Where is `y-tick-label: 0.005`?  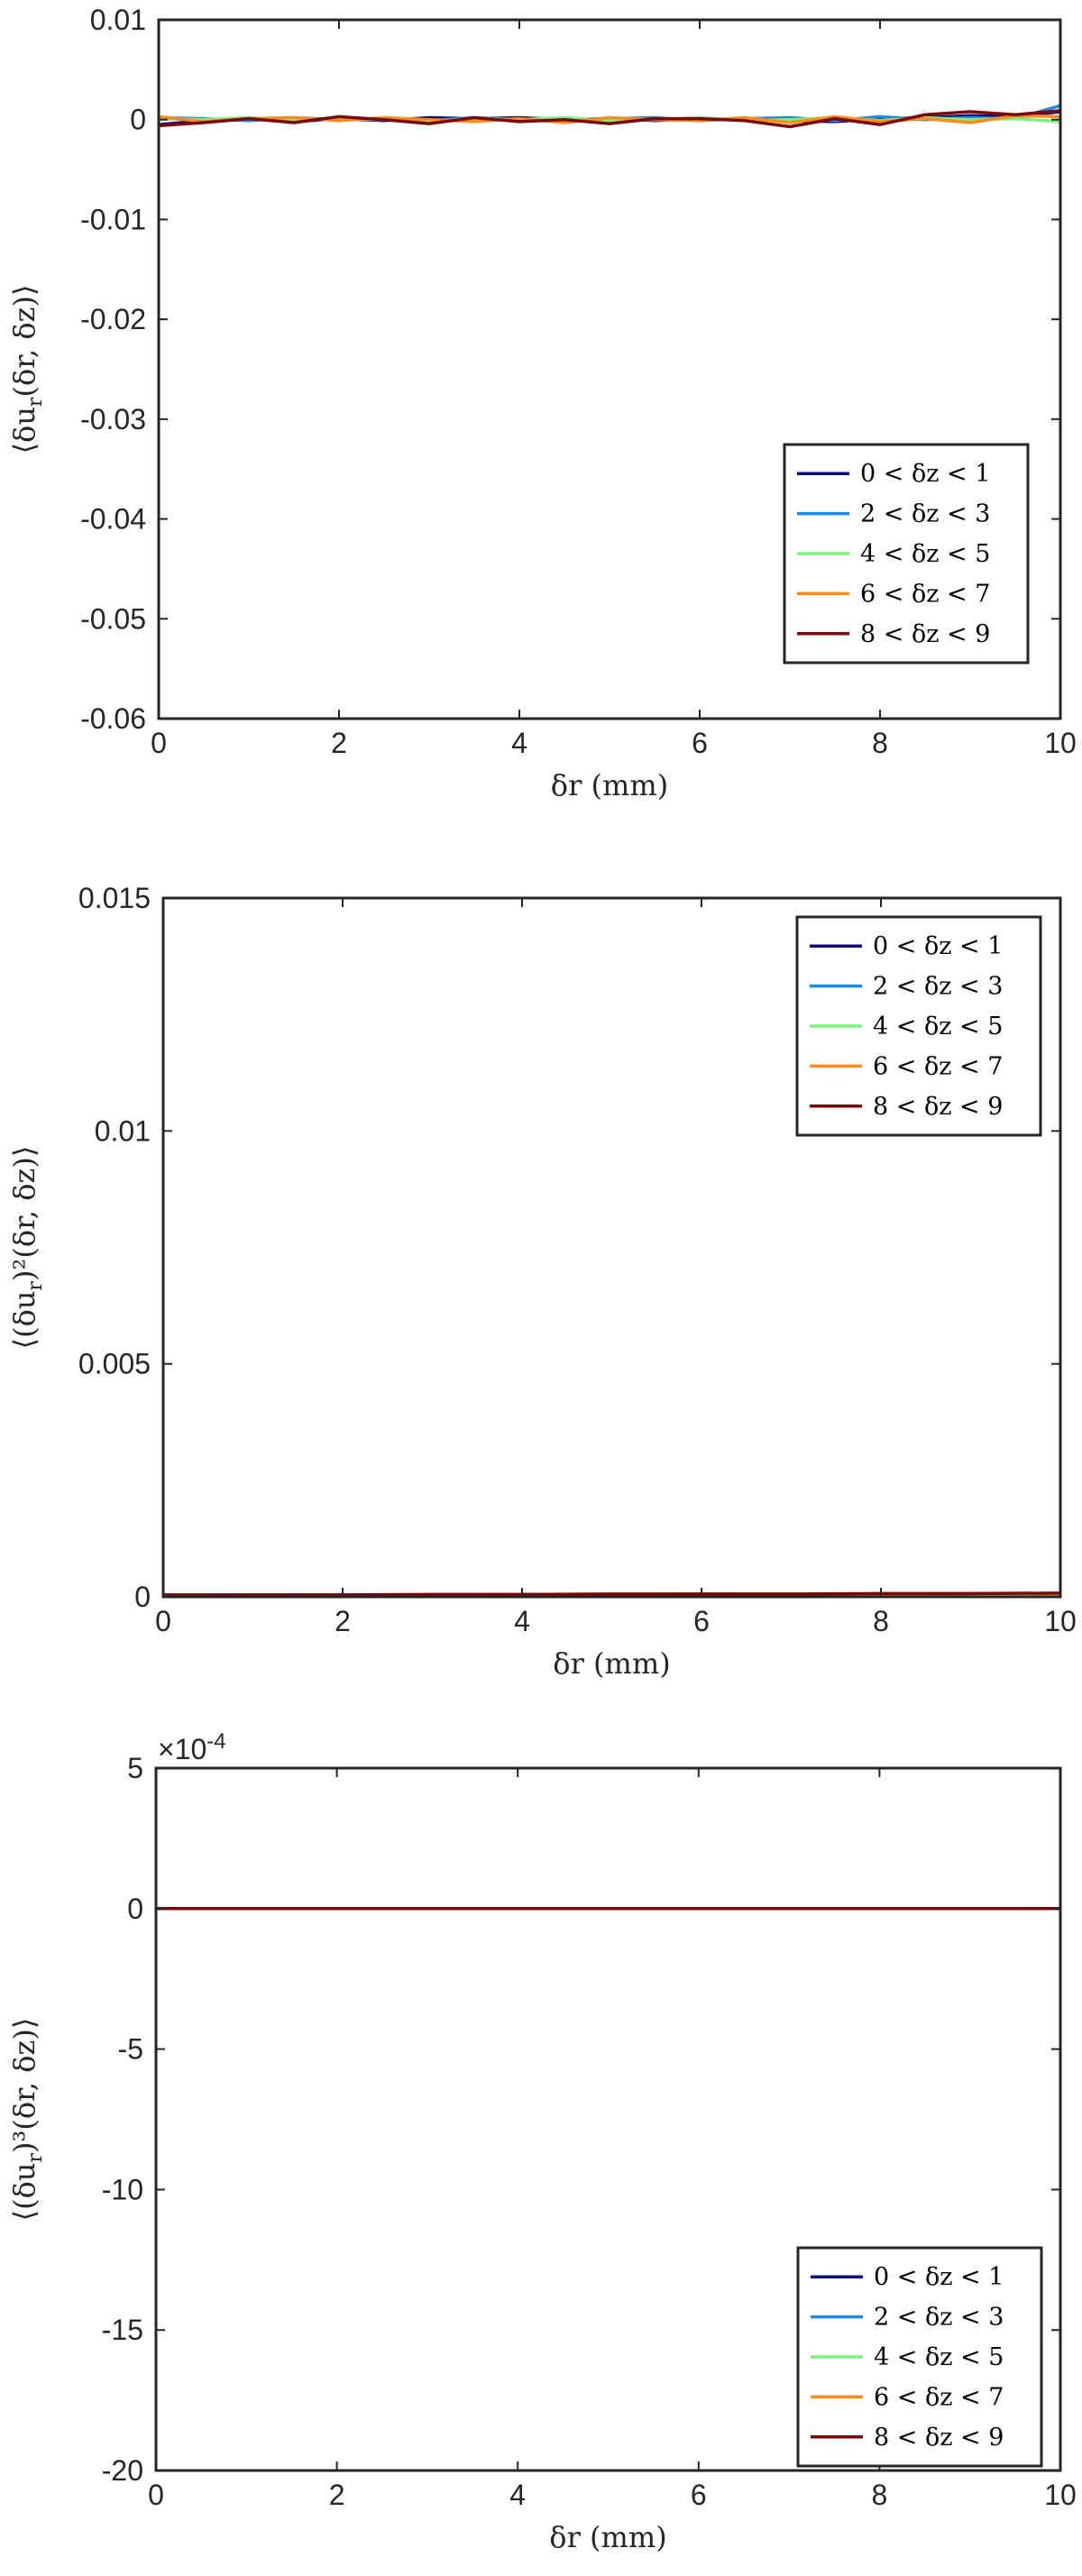
y-tick-label: 0.005 is located at coordinates (114, 1364).